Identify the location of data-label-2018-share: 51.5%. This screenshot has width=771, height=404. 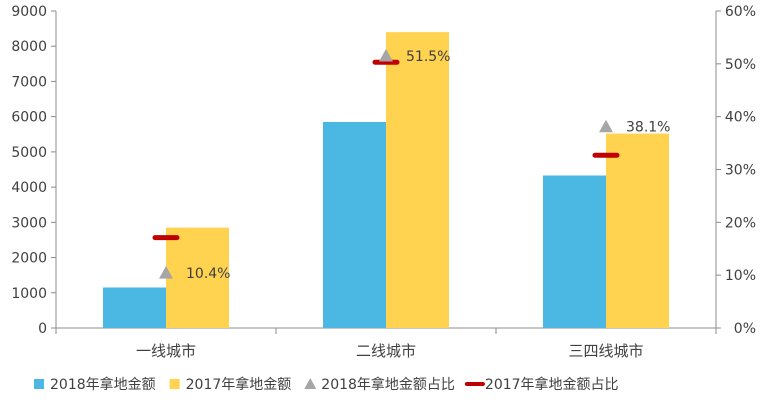
(428, 57).